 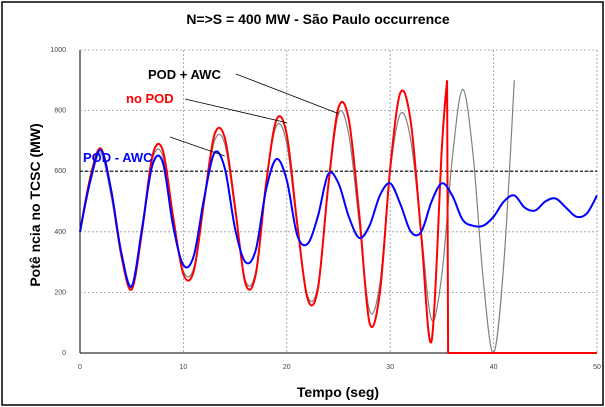 What do you see at coordinates (287, 367) in the screenshot?
I see `x-tick-label: 20` at bounding box center [287, 367].